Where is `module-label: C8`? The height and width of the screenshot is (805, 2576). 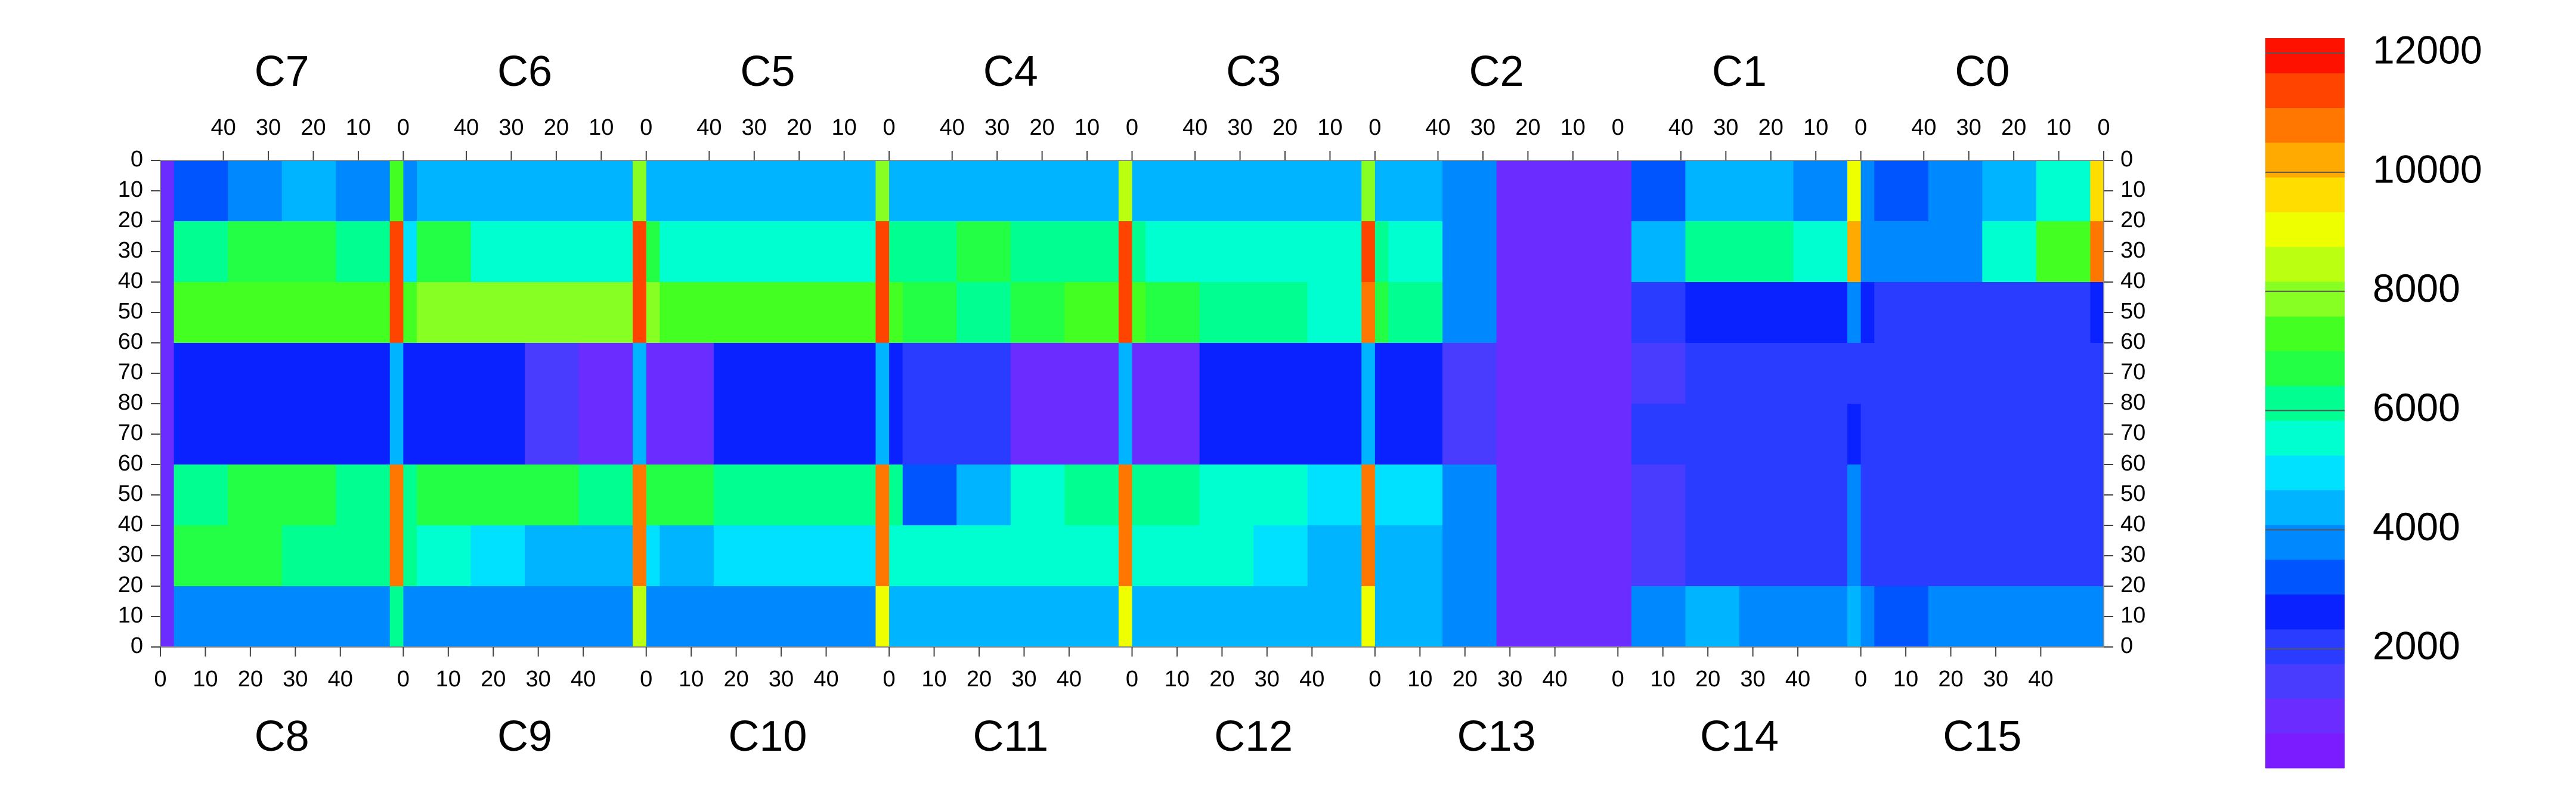 module-label: C8 is located at coordinates (282, 737).